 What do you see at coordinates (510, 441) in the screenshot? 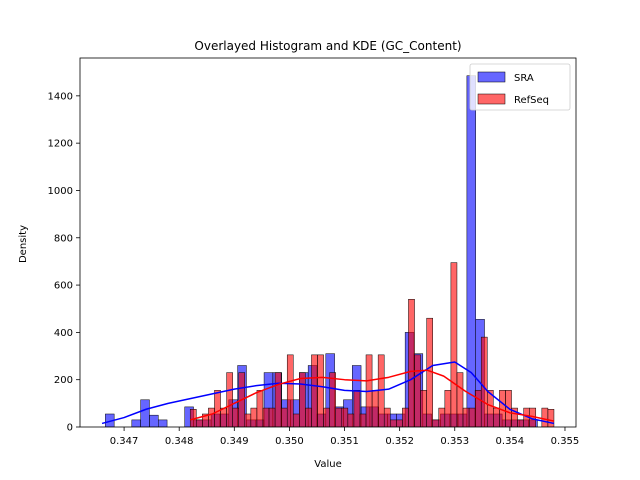
I see `x-tick-label: 0.354` at bounding box center [510, 441].